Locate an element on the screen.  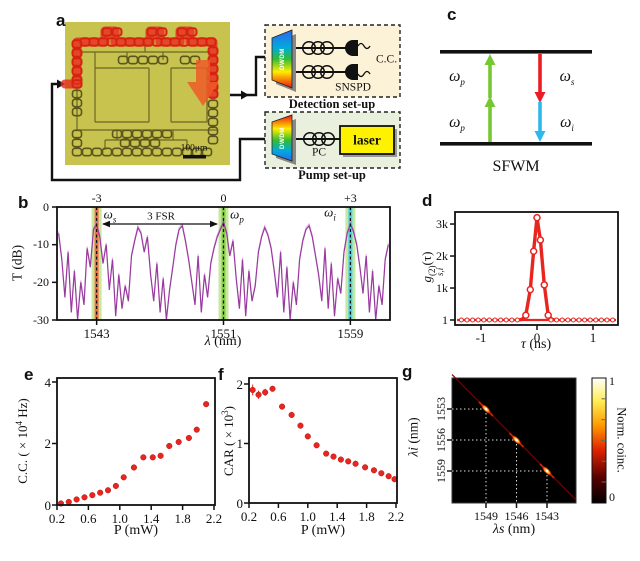
transmission-spectrum-plot is located at coordinates (221, 265).